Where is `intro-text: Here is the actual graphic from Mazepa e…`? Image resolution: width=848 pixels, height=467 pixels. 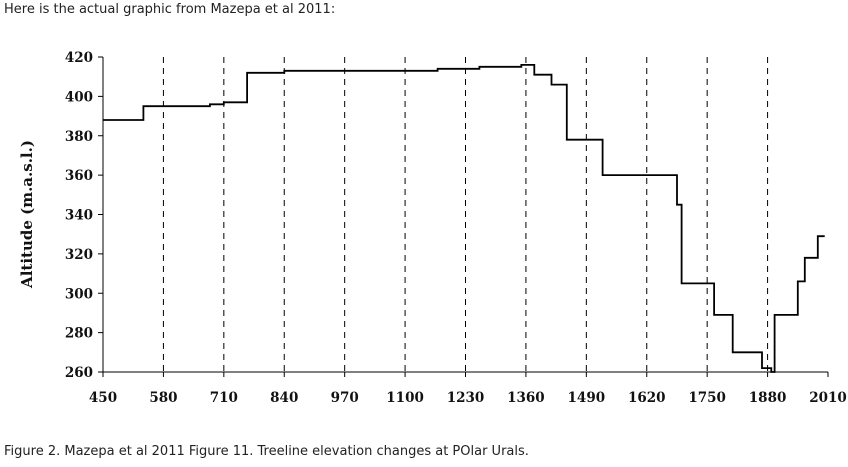 intro-text: Here is the actual graphic from Mazepa e… is located at coordinates (170, 9).